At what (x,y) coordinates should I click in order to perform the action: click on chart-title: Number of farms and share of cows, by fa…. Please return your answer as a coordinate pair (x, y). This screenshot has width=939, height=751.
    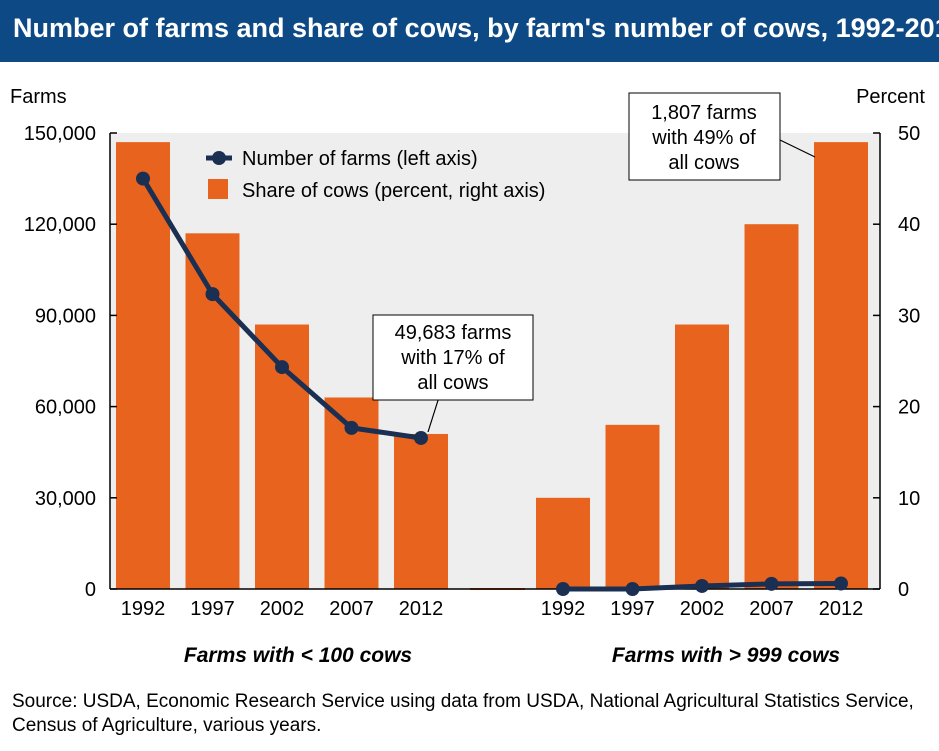
    Looking at the image, I should click on (476, 28).